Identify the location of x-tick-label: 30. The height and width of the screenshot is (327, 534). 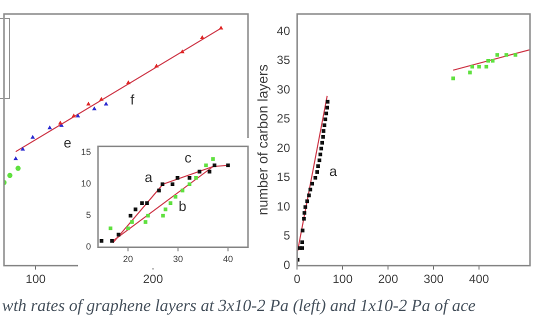
(178, 259).